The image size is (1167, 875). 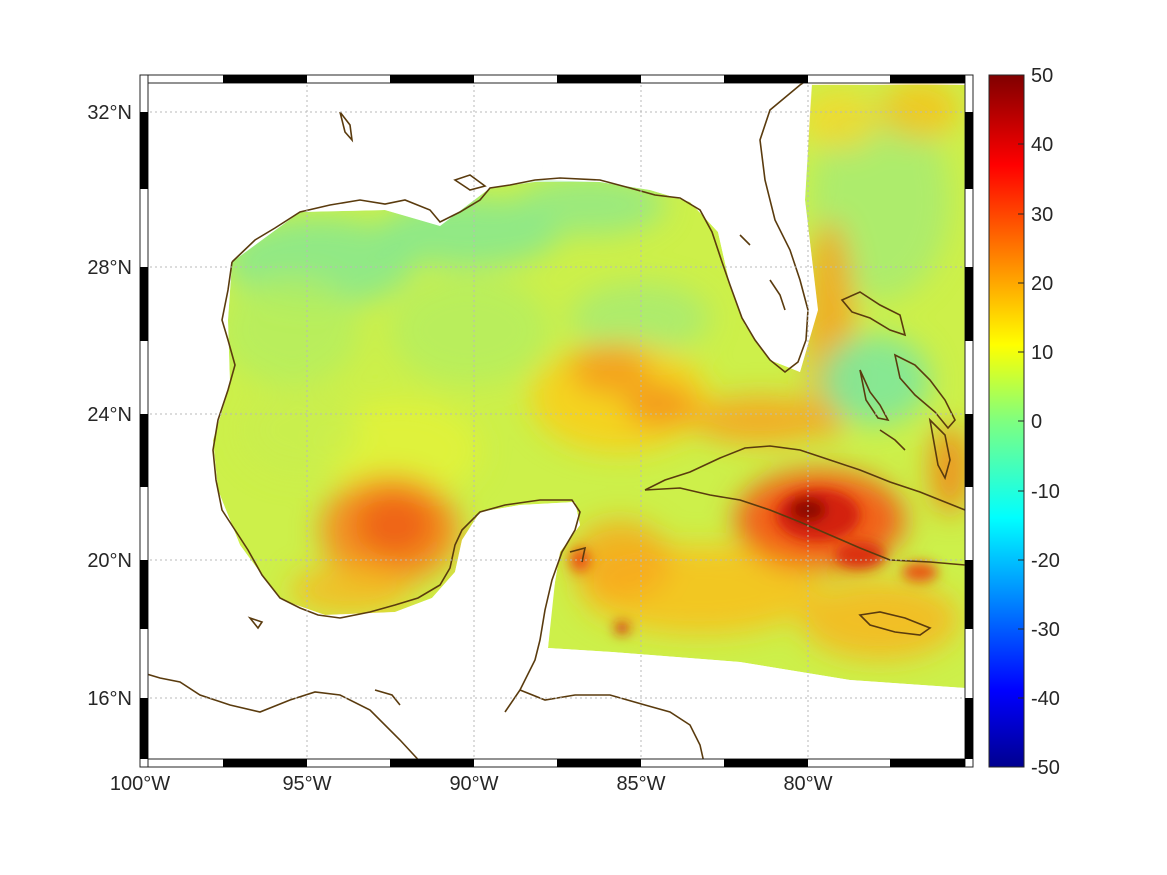 What do you see at coordinates (1042, 145) in the screenshot?
I see `colorbar-label: 40` at bounding box center [1042, 145].